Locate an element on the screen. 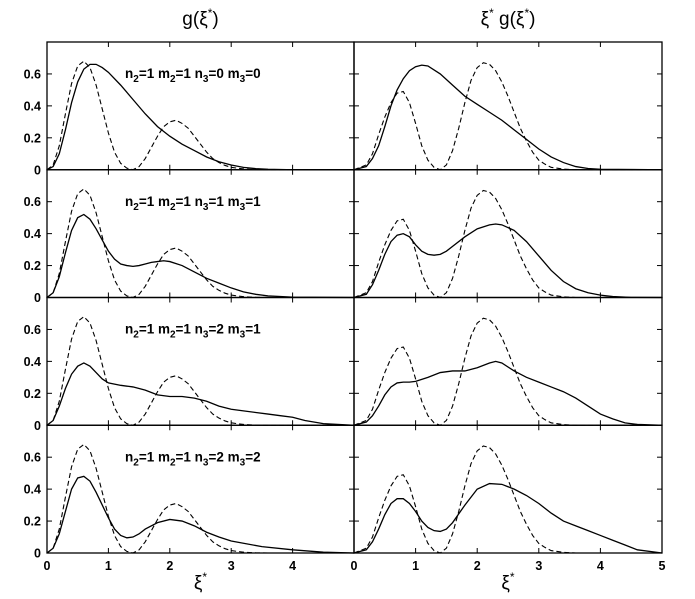  panel-annotation-2: n2=1 m2=1 n3=1 m3=1 is located at coordinates (193, 203).